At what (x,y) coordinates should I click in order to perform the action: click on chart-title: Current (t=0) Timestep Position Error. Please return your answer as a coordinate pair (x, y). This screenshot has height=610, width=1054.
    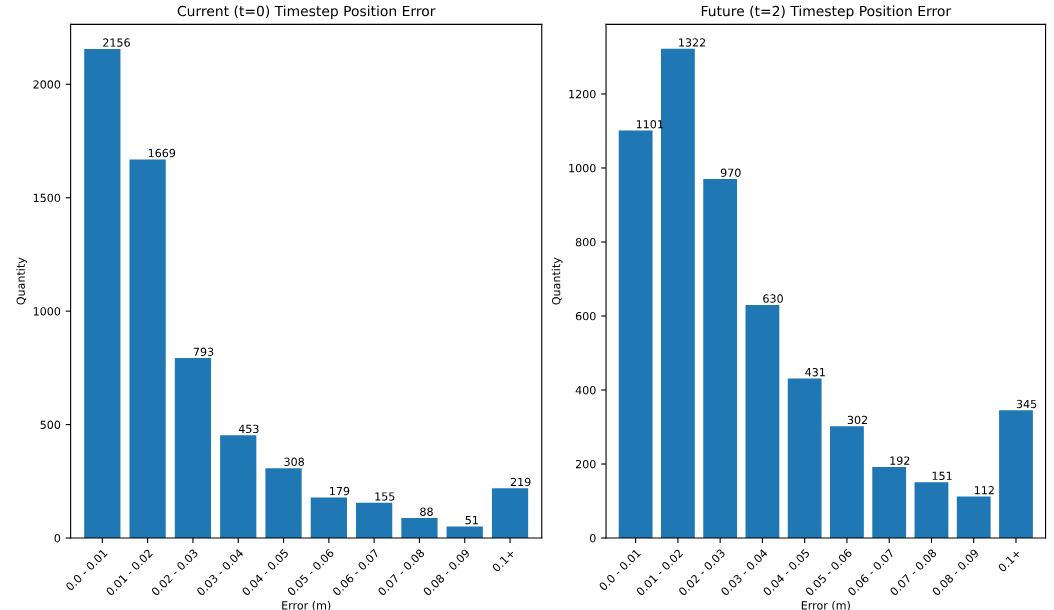
    Looking at the image, I should click on (306, 12).